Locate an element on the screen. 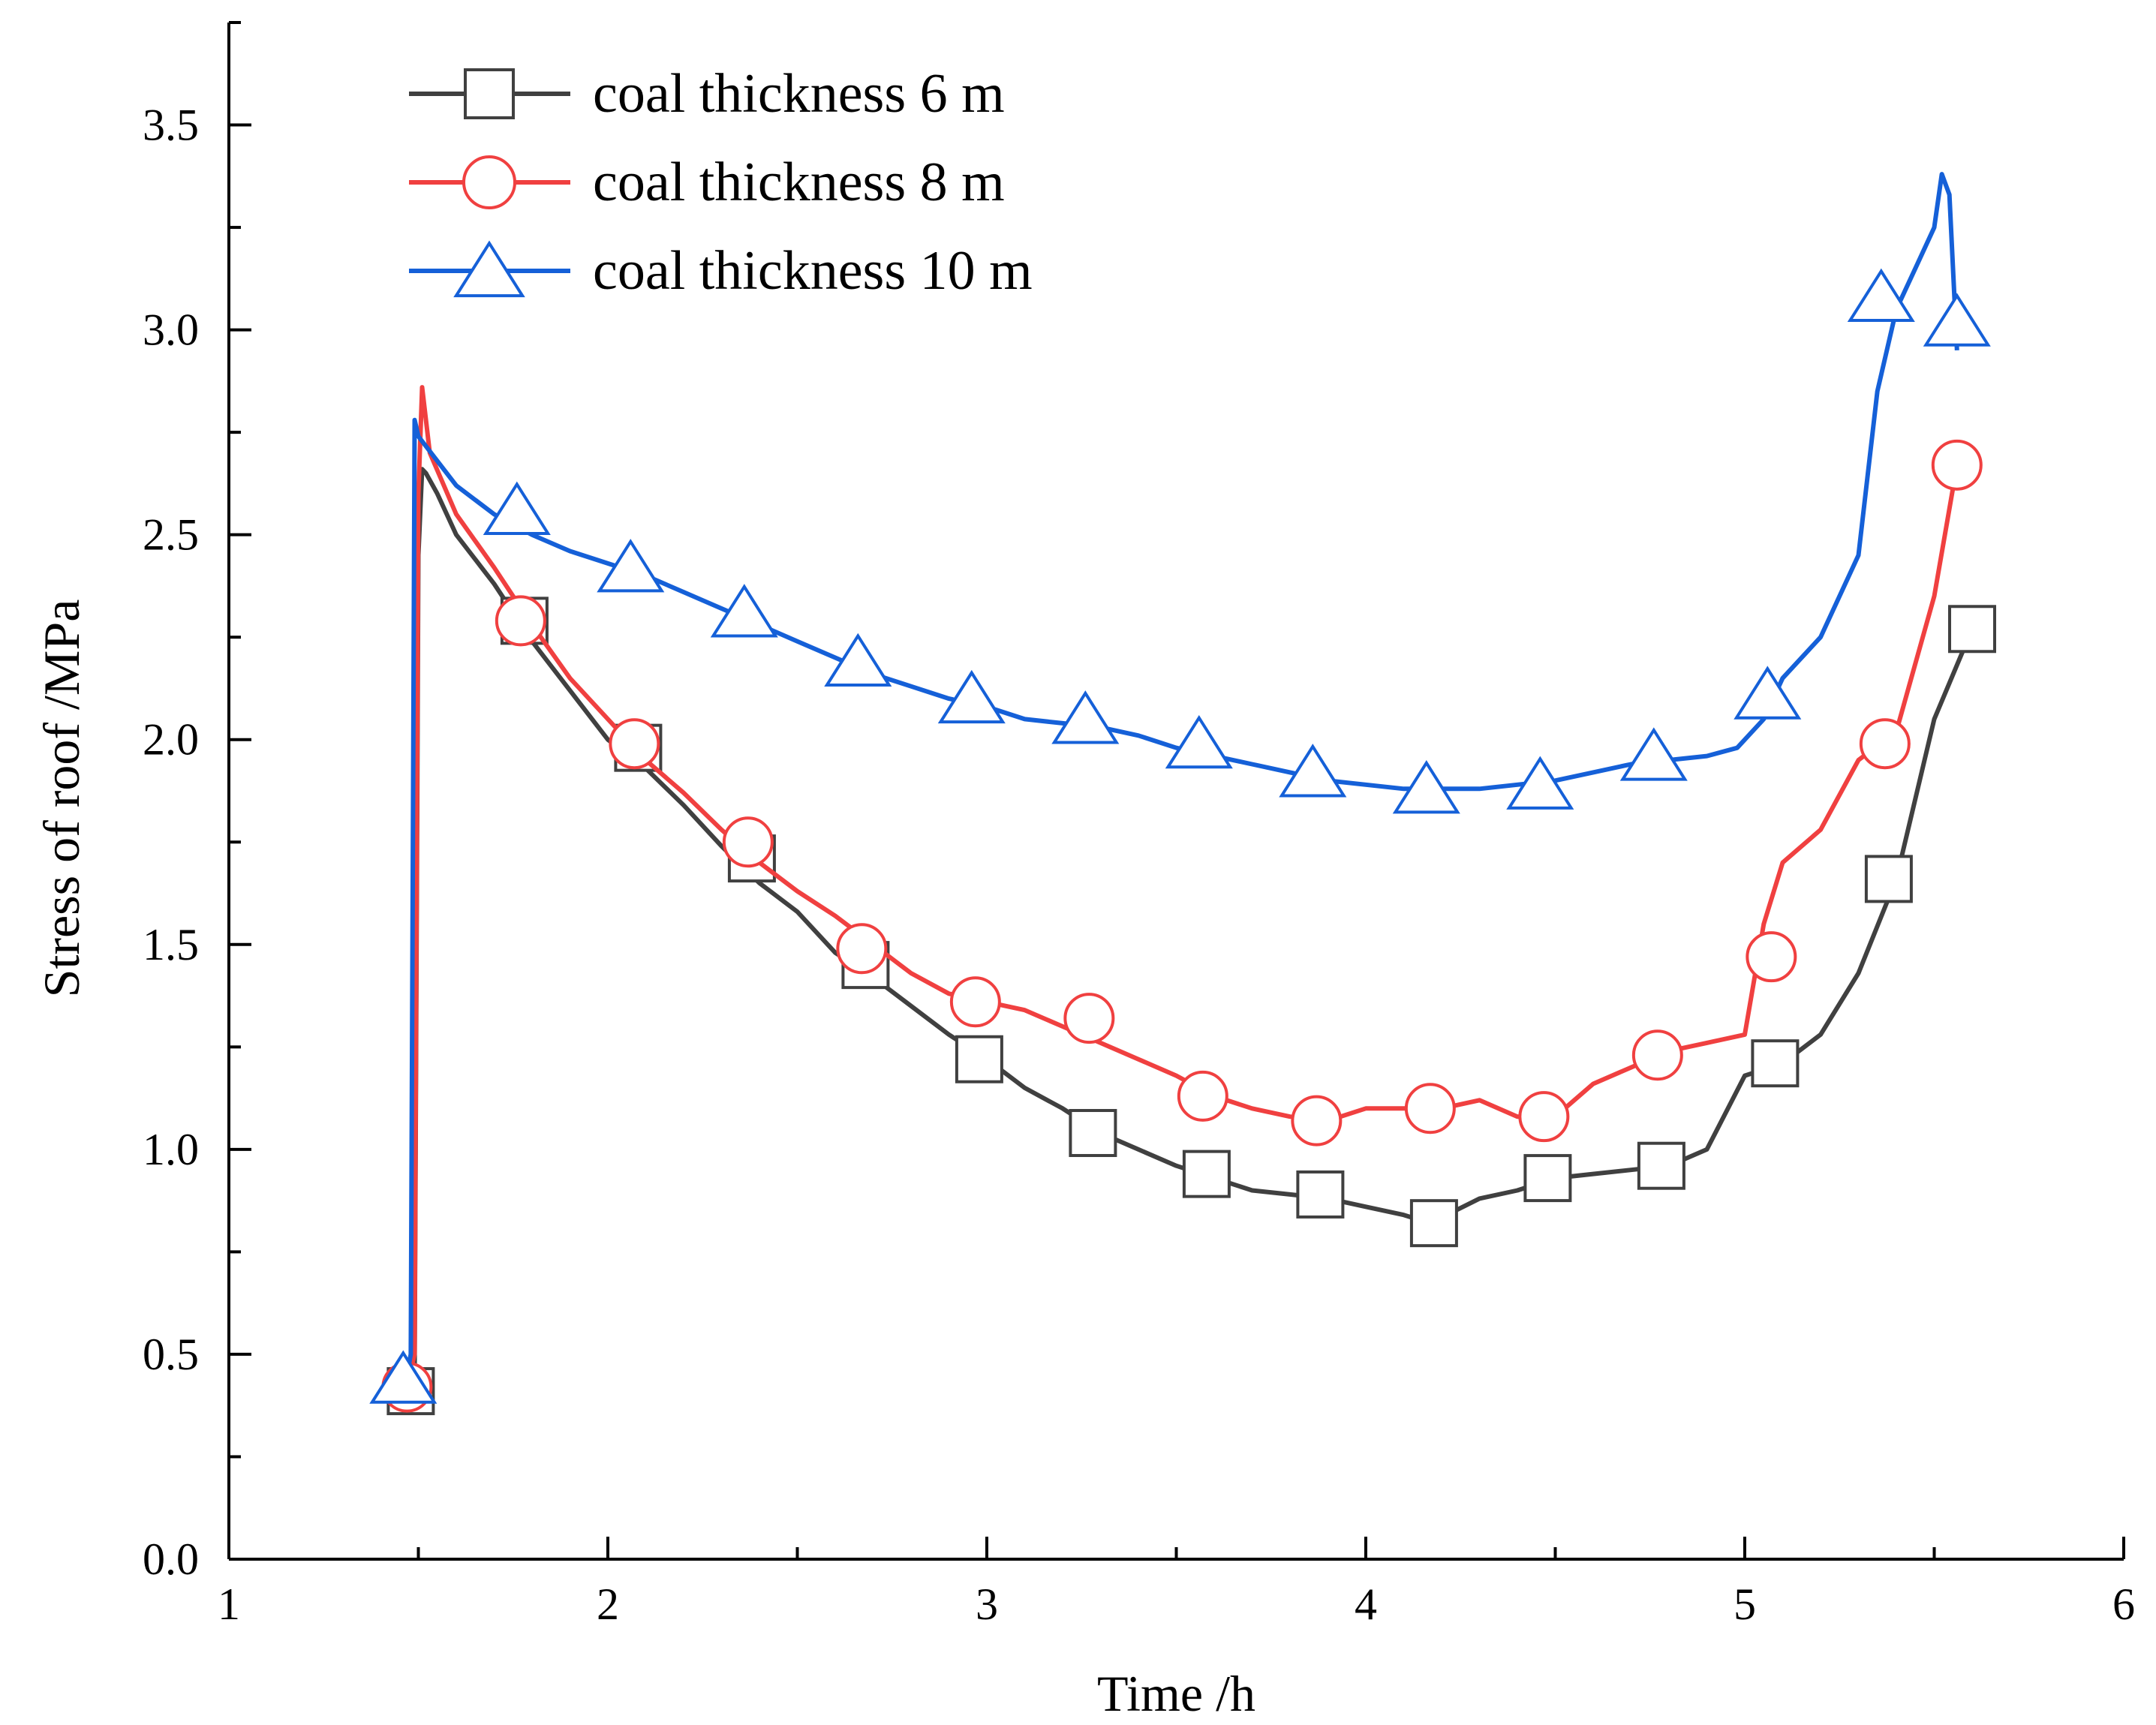  x-tick-label: 4 is located at coordinates (1366, 1604).